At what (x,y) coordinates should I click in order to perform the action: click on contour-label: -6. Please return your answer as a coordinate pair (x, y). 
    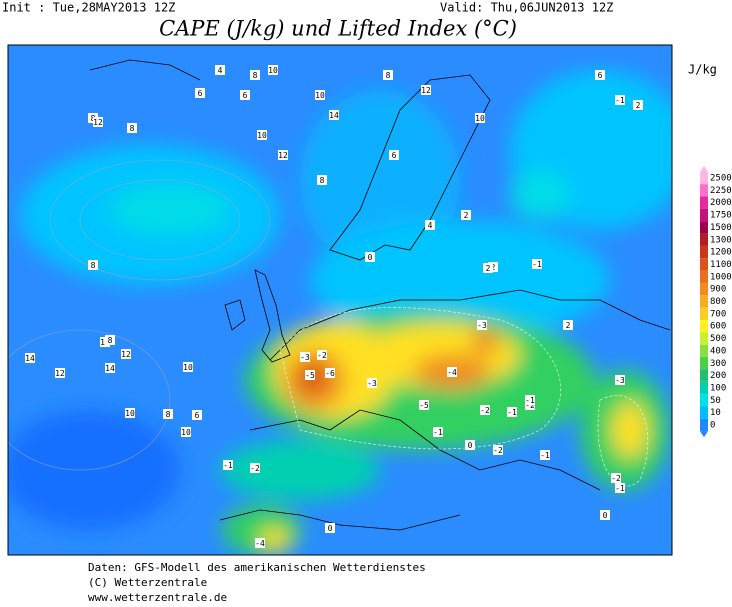
    Looking at the image, I should click on (330, 373).